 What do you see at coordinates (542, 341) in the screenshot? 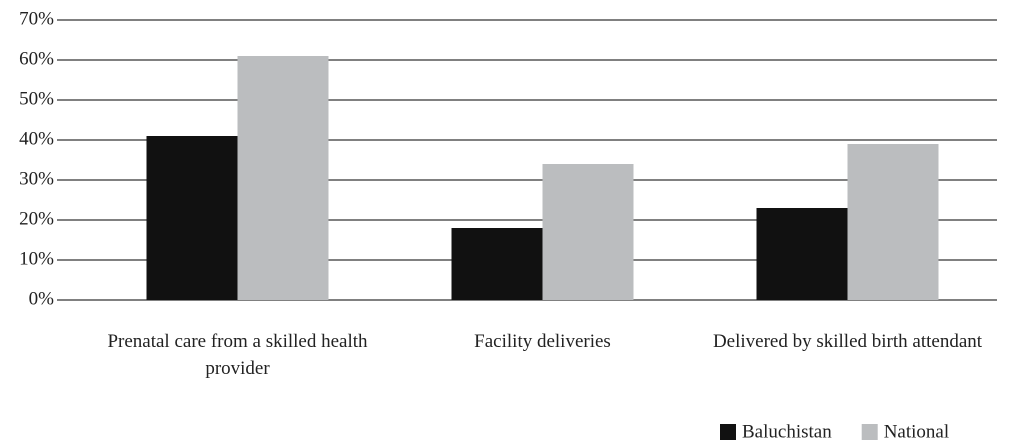
I see `x-tick-label: Facility deliveries` at bounding box center [542, 341].